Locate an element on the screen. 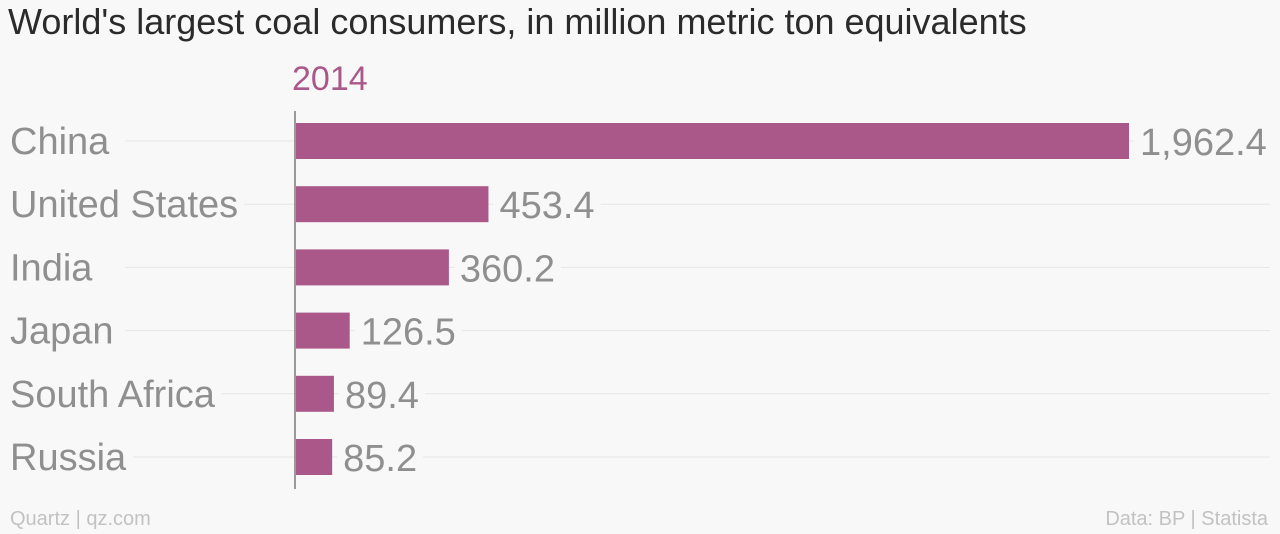 This screenshot has width=1280, height=534. value-label: 453.4 is located at coordinates (546, 206).